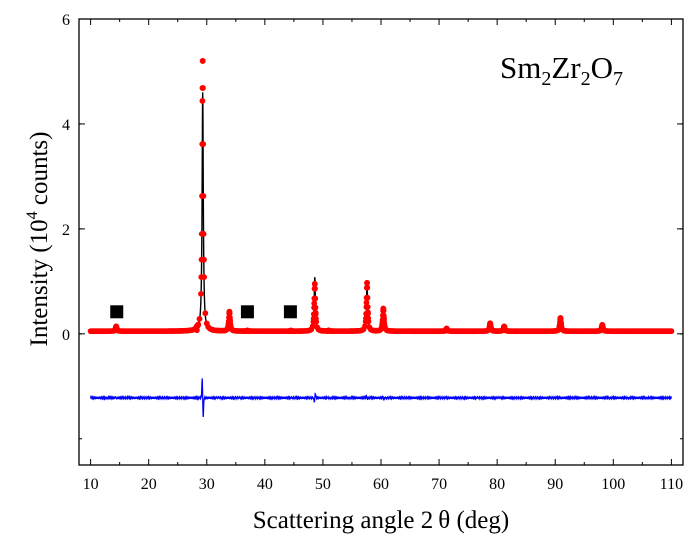 Image resolution: width=689 pixels, height=538 pixels. What do you see at coordinates (66, 335) in the screenshot?
I see `y-tick-label: 0` at bounding box center [66, 335].